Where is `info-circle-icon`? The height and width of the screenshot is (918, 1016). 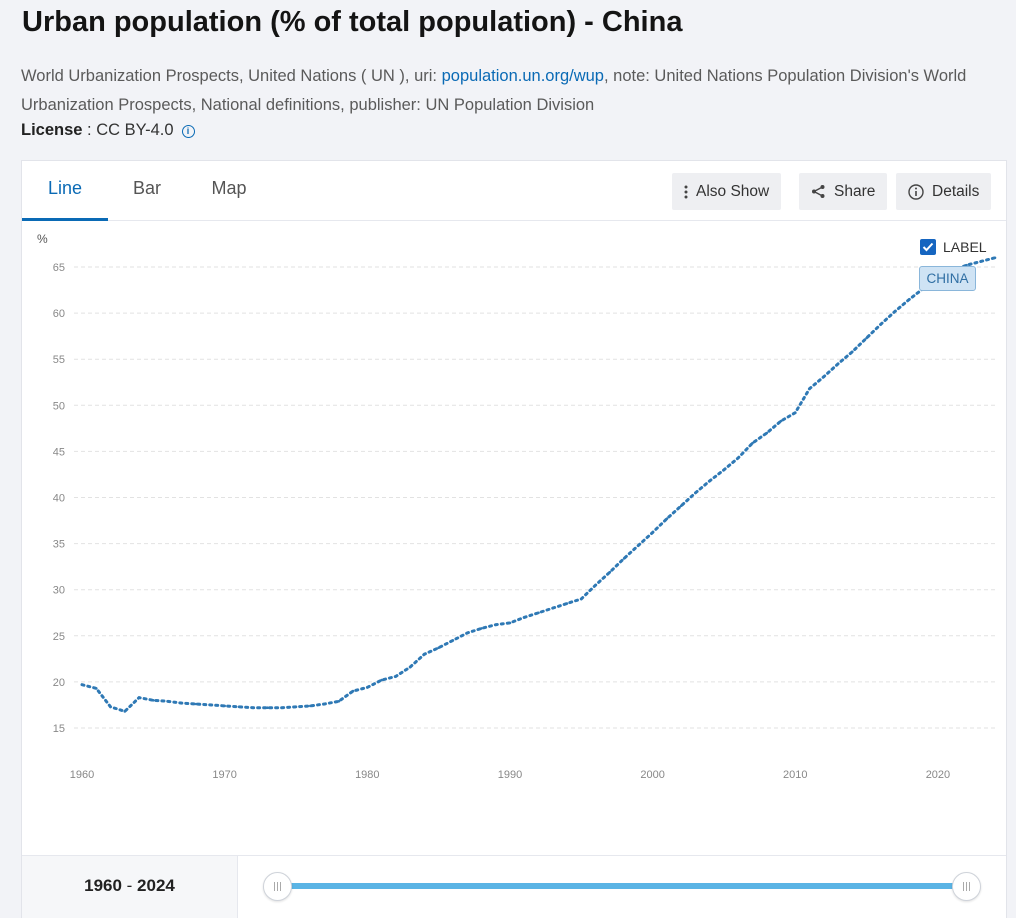 info-circle-icon is located at coordinates (916, 191).